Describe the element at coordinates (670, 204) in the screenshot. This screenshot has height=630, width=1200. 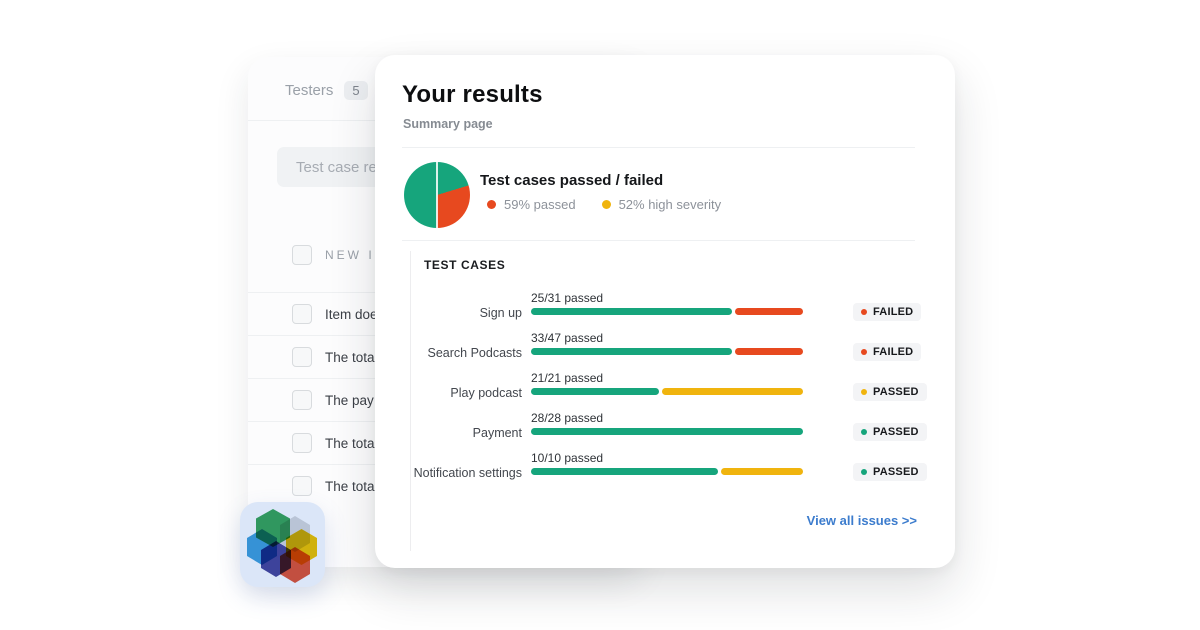
I see `legend-label: 52% high severity` at that location.